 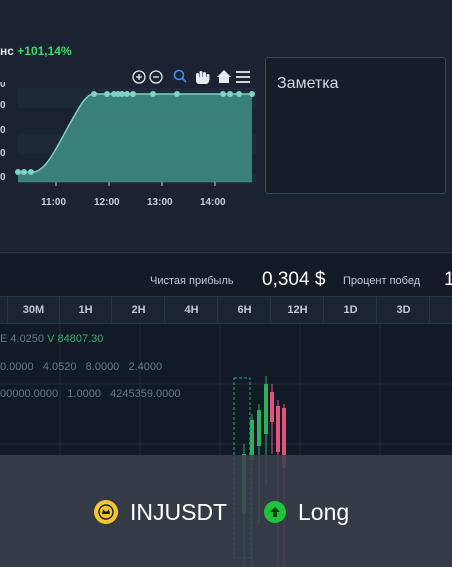 What do you see at coordinates (224, 76) in the screenshot?
I see `home-icon` at bounding box center [224, 76].